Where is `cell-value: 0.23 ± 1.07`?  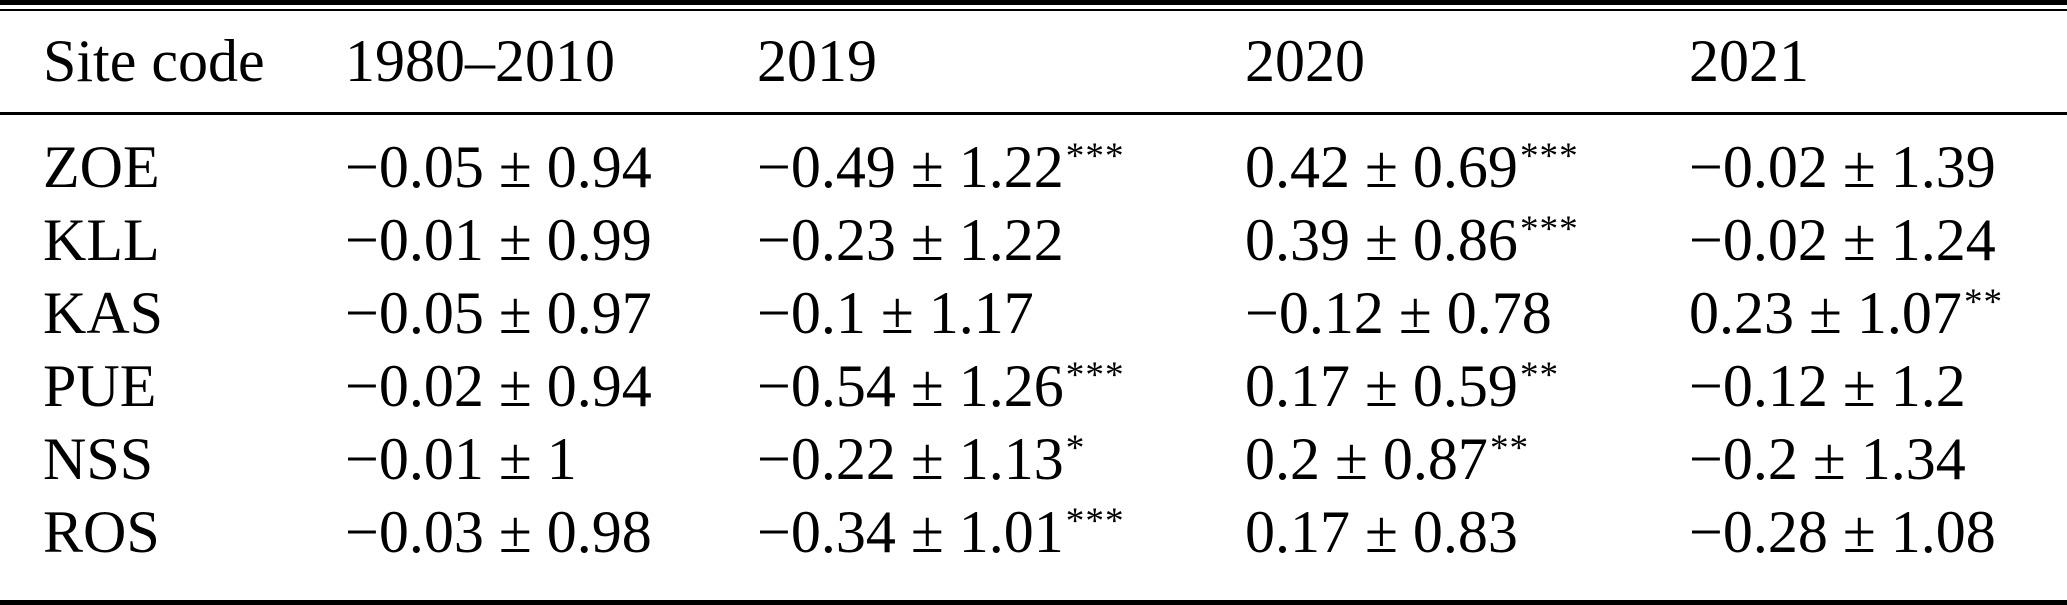
cell-value: 0.23 ± 1.07 is located at coordinates (1825, 313).